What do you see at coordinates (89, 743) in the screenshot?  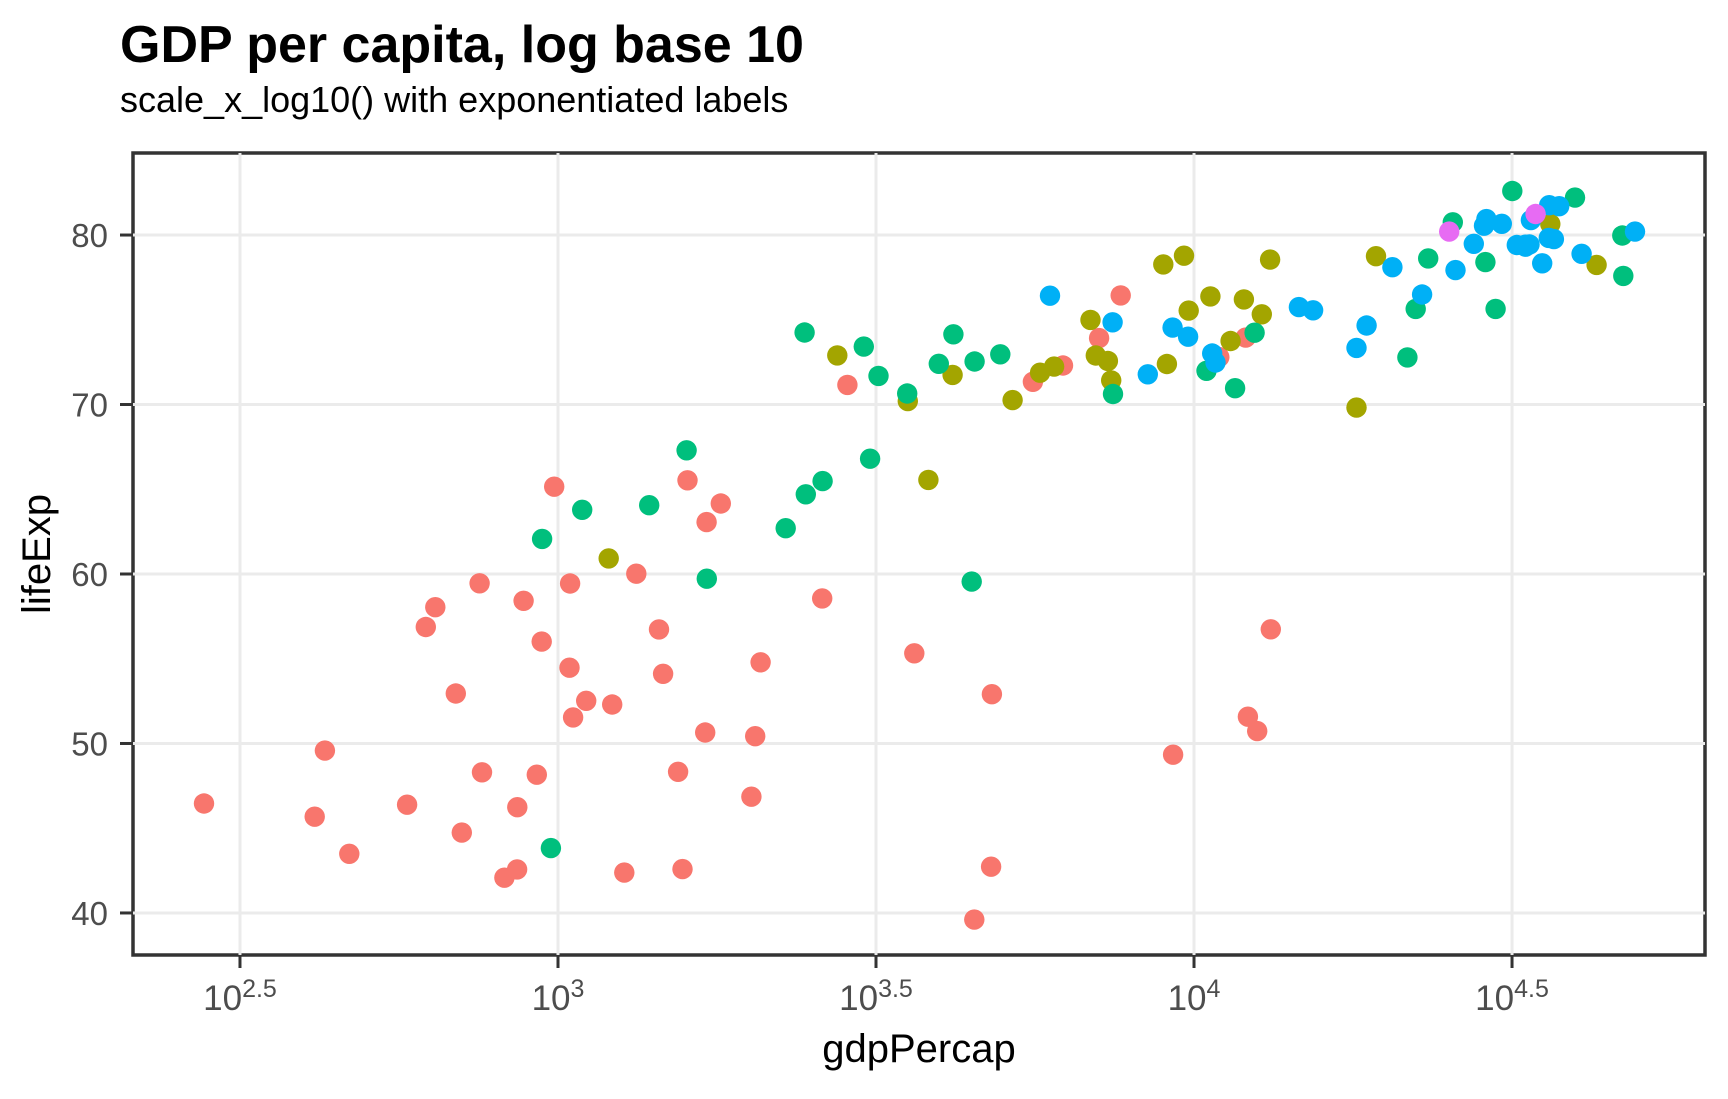 I see `y-tick-label: 50` at bounding box center [89, 743].